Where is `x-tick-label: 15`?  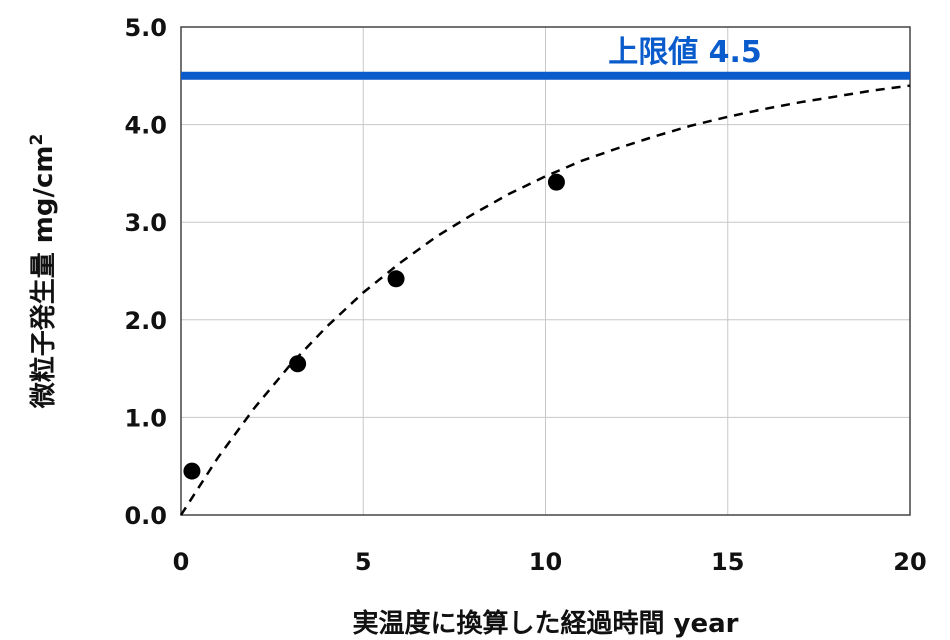
x-tick-label: 15 is located at coordinates (727, 562).